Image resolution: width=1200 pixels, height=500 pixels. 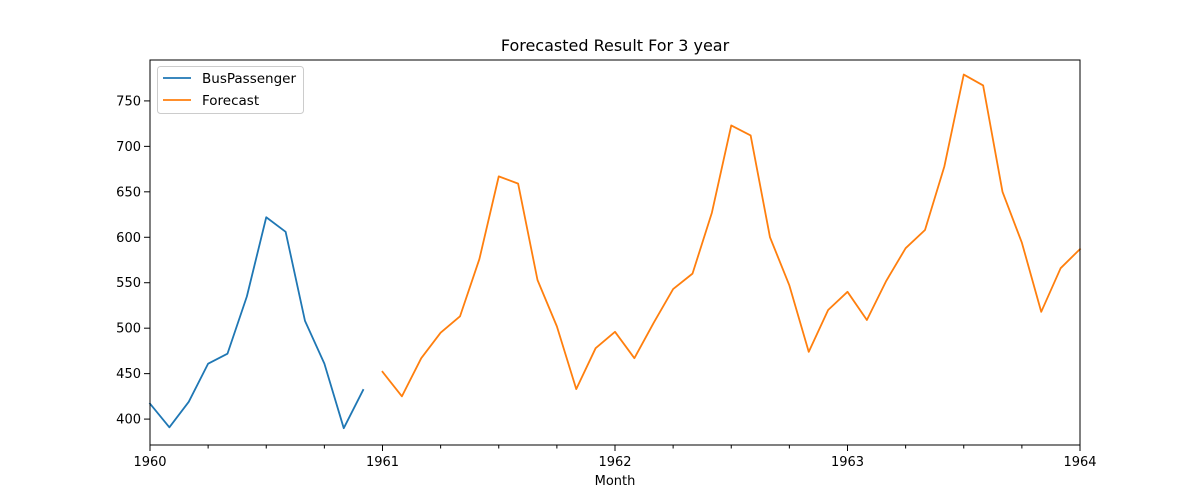 I want to click on x-tick-label: 1964, so click(x=1079, y=462).